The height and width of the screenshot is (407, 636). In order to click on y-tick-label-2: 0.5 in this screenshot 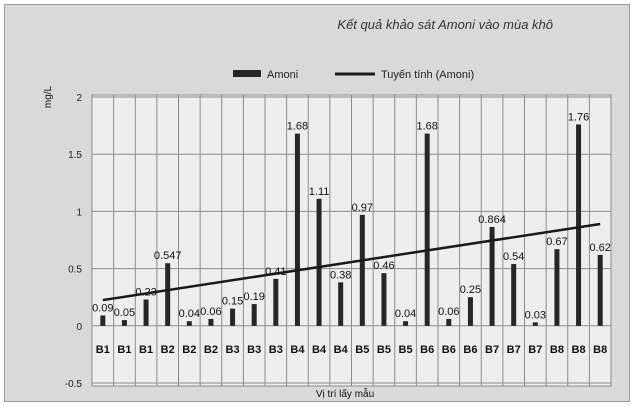, I will do `click(75, 270)`.